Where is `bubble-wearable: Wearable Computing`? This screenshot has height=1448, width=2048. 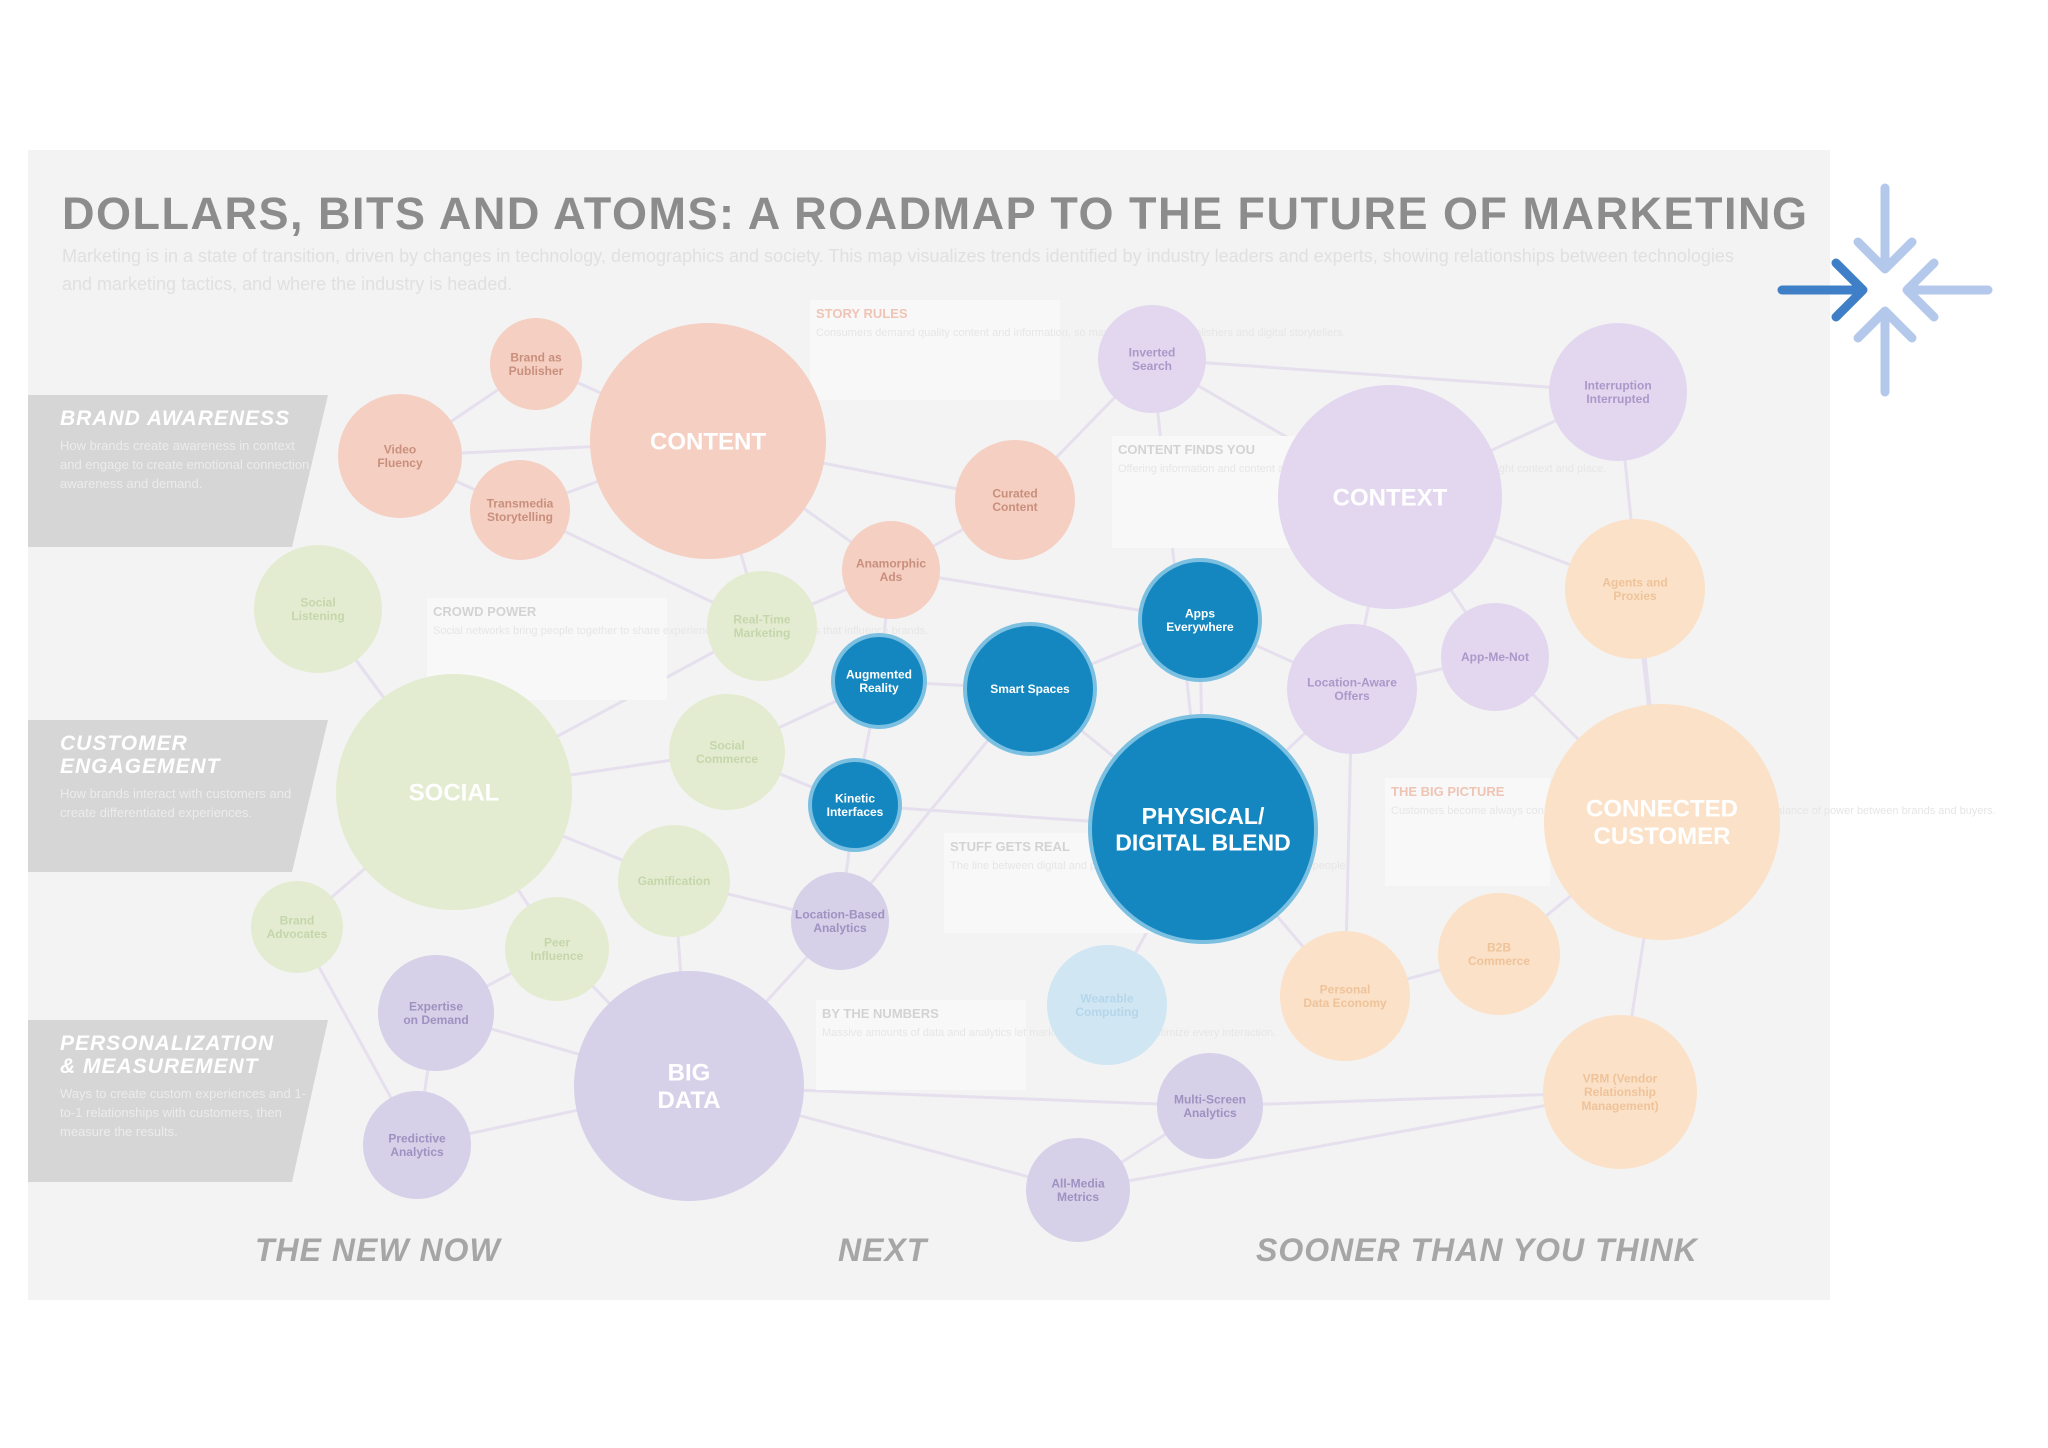
bubble-wearable: Wearable Computing is located at coordinates (1107, 1005).